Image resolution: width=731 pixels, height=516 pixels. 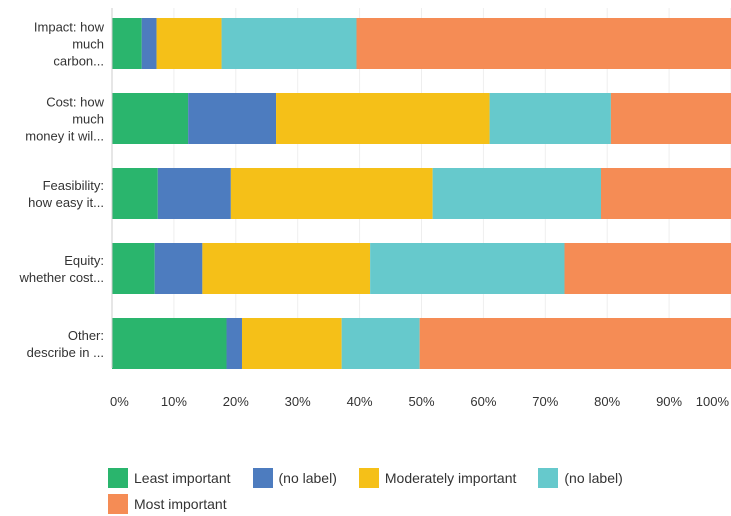 What do you see at coordinates (75, 102) in the screenshot?
I see `category-label-line: Cost: how` at bounding box center [75, 102].